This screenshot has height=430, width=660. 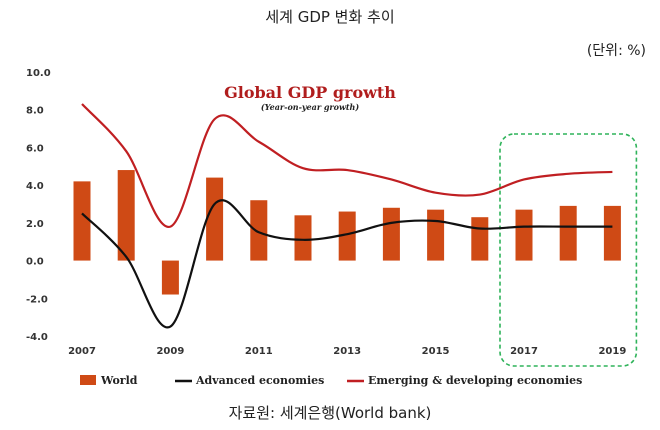 What do you see at coordinates (82, 351) in the screenshot?
I see `x-tick-label: 2007` at bounding box center [82, 351].